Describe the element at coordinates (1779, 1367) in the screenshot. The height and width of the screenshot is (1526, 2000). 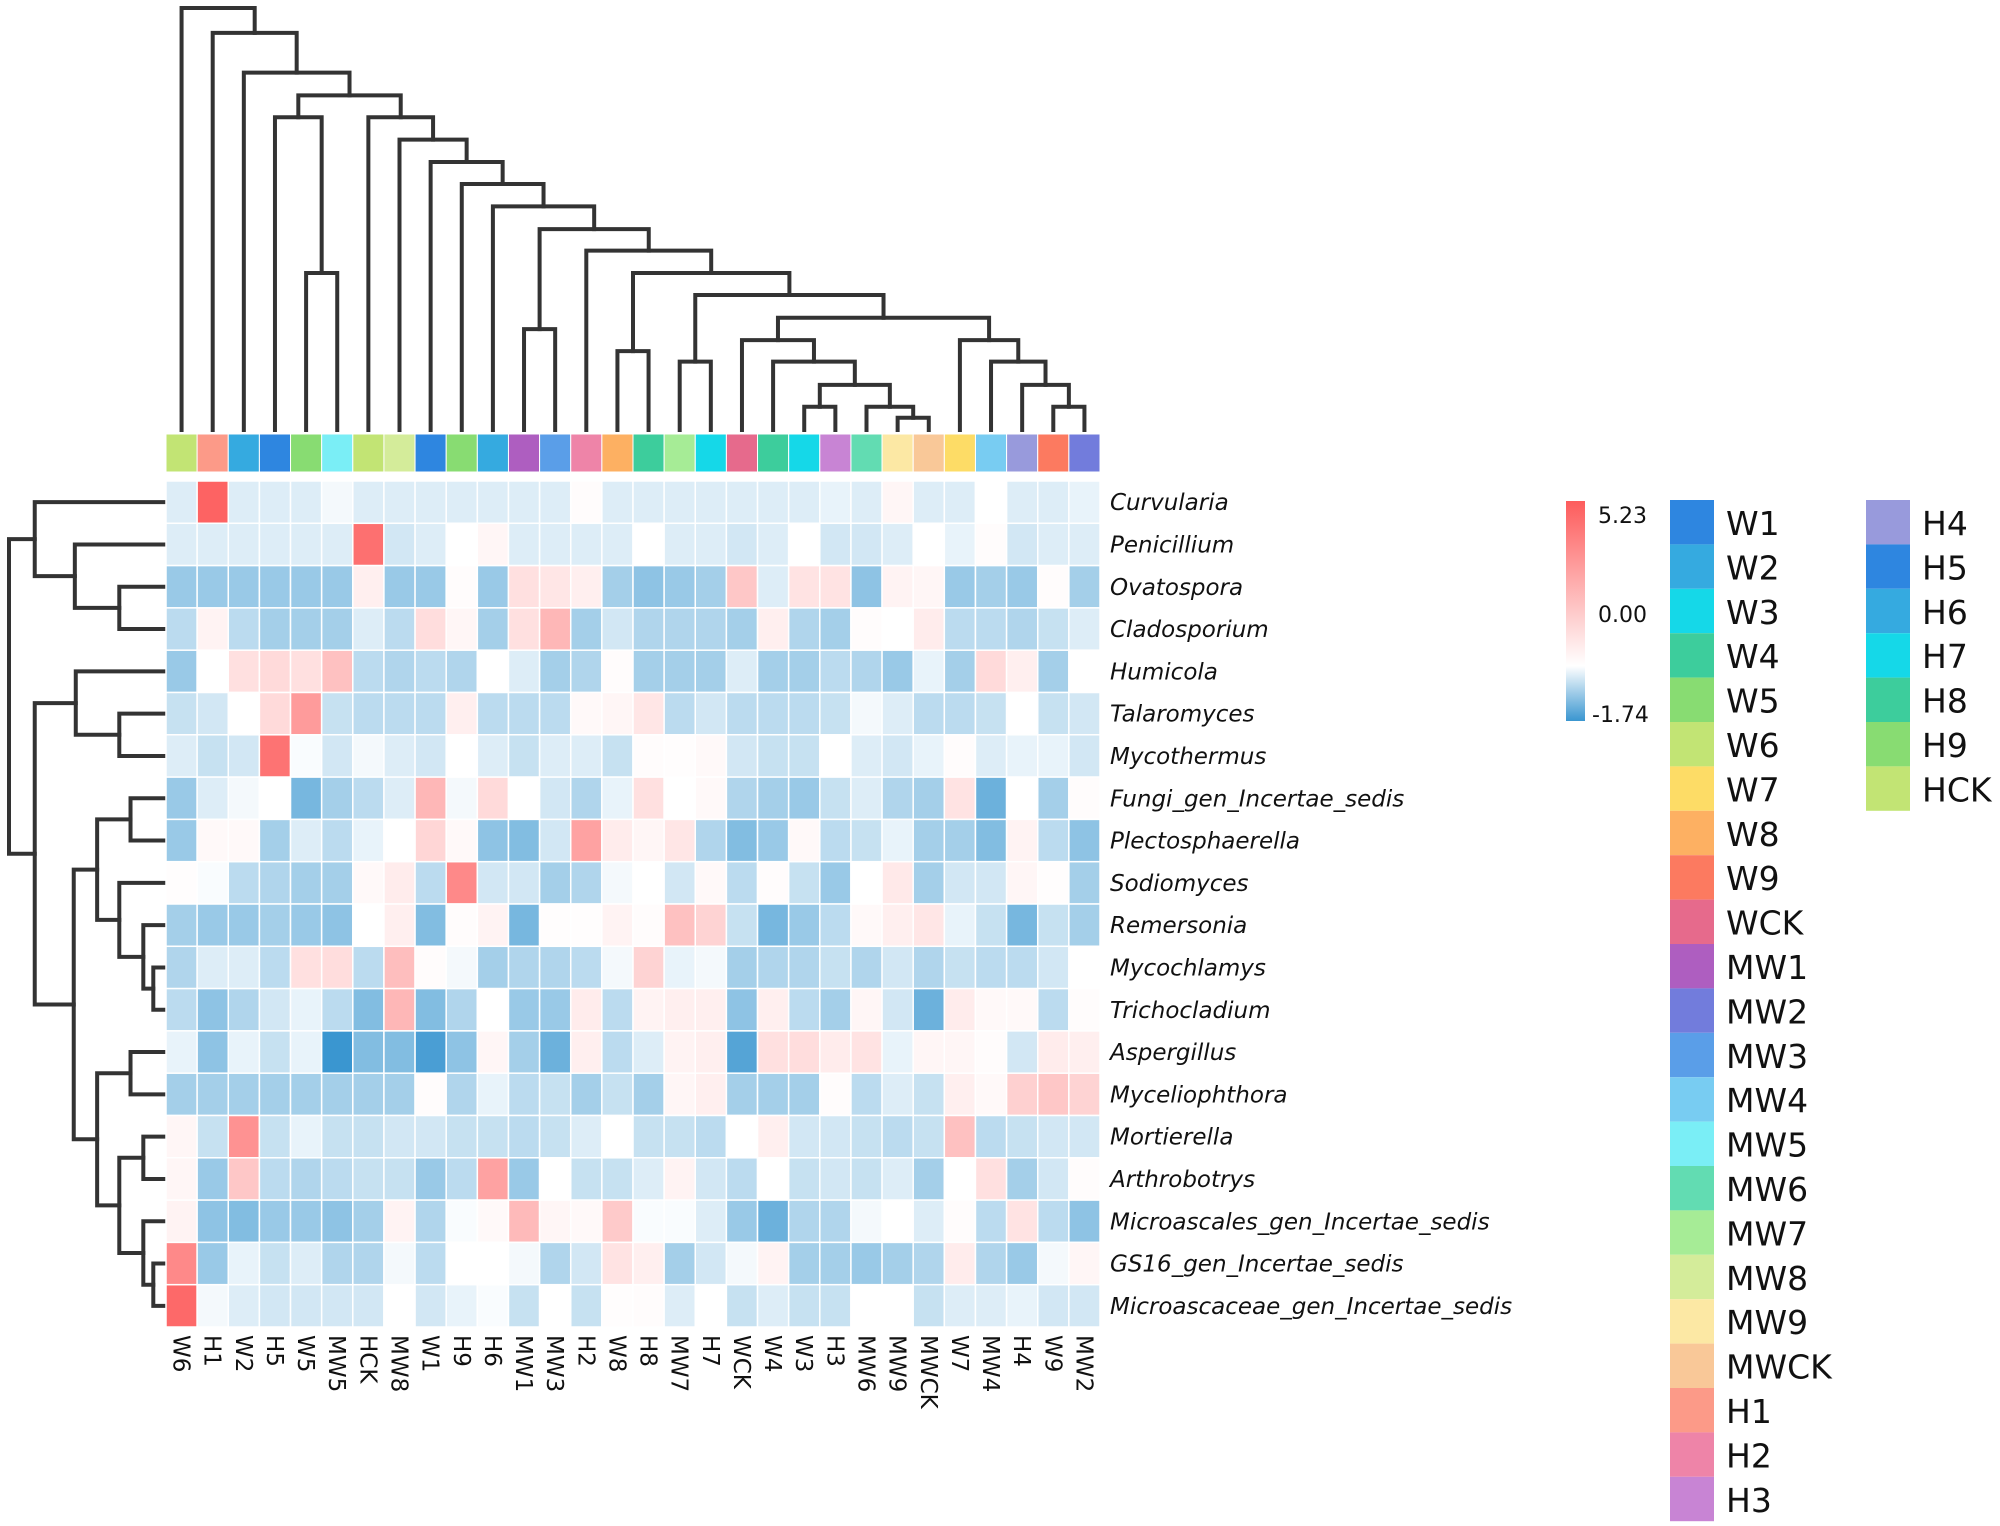
I see `legend-label: MWCK` at that location.